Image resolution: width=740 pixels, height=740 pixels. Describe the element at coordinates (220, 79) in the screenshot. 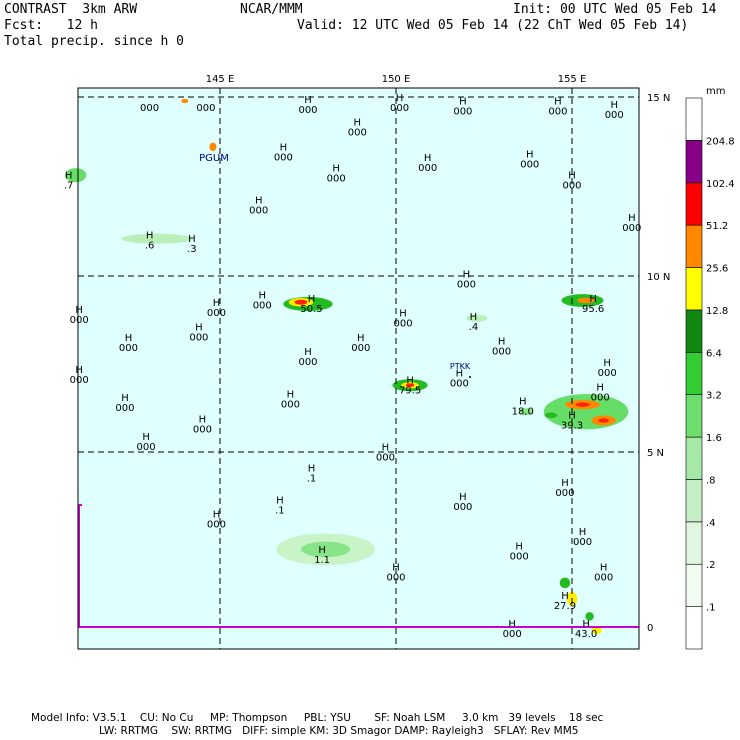

I see `longitude-label: 145 E` at that location.